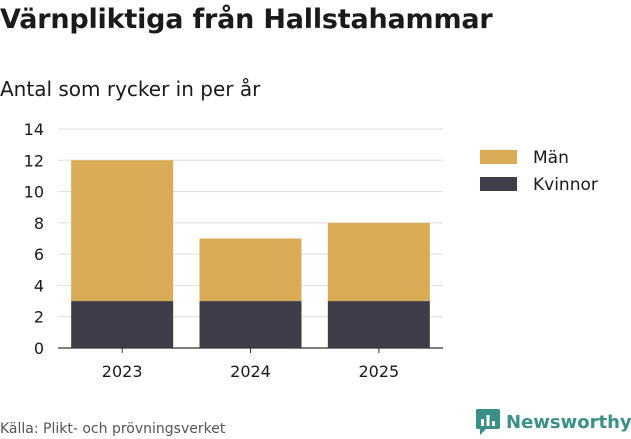 Image resolution: width=631 pixels, height=439 pixels. What do you see at coordinates (39, 254) in the screenshot?
I see `y-tick-label: 6` at bounding box center [39, 254].